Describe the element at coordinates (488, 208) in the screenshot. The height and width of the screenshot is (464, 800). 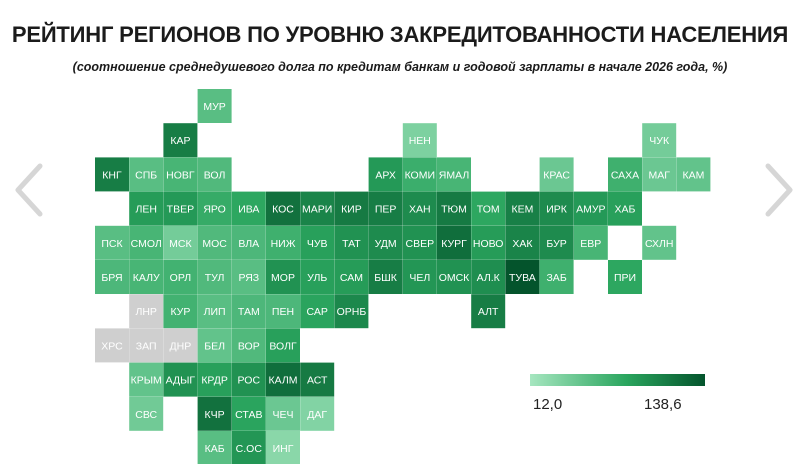
I see `region-cell: ТОМ` at that location.